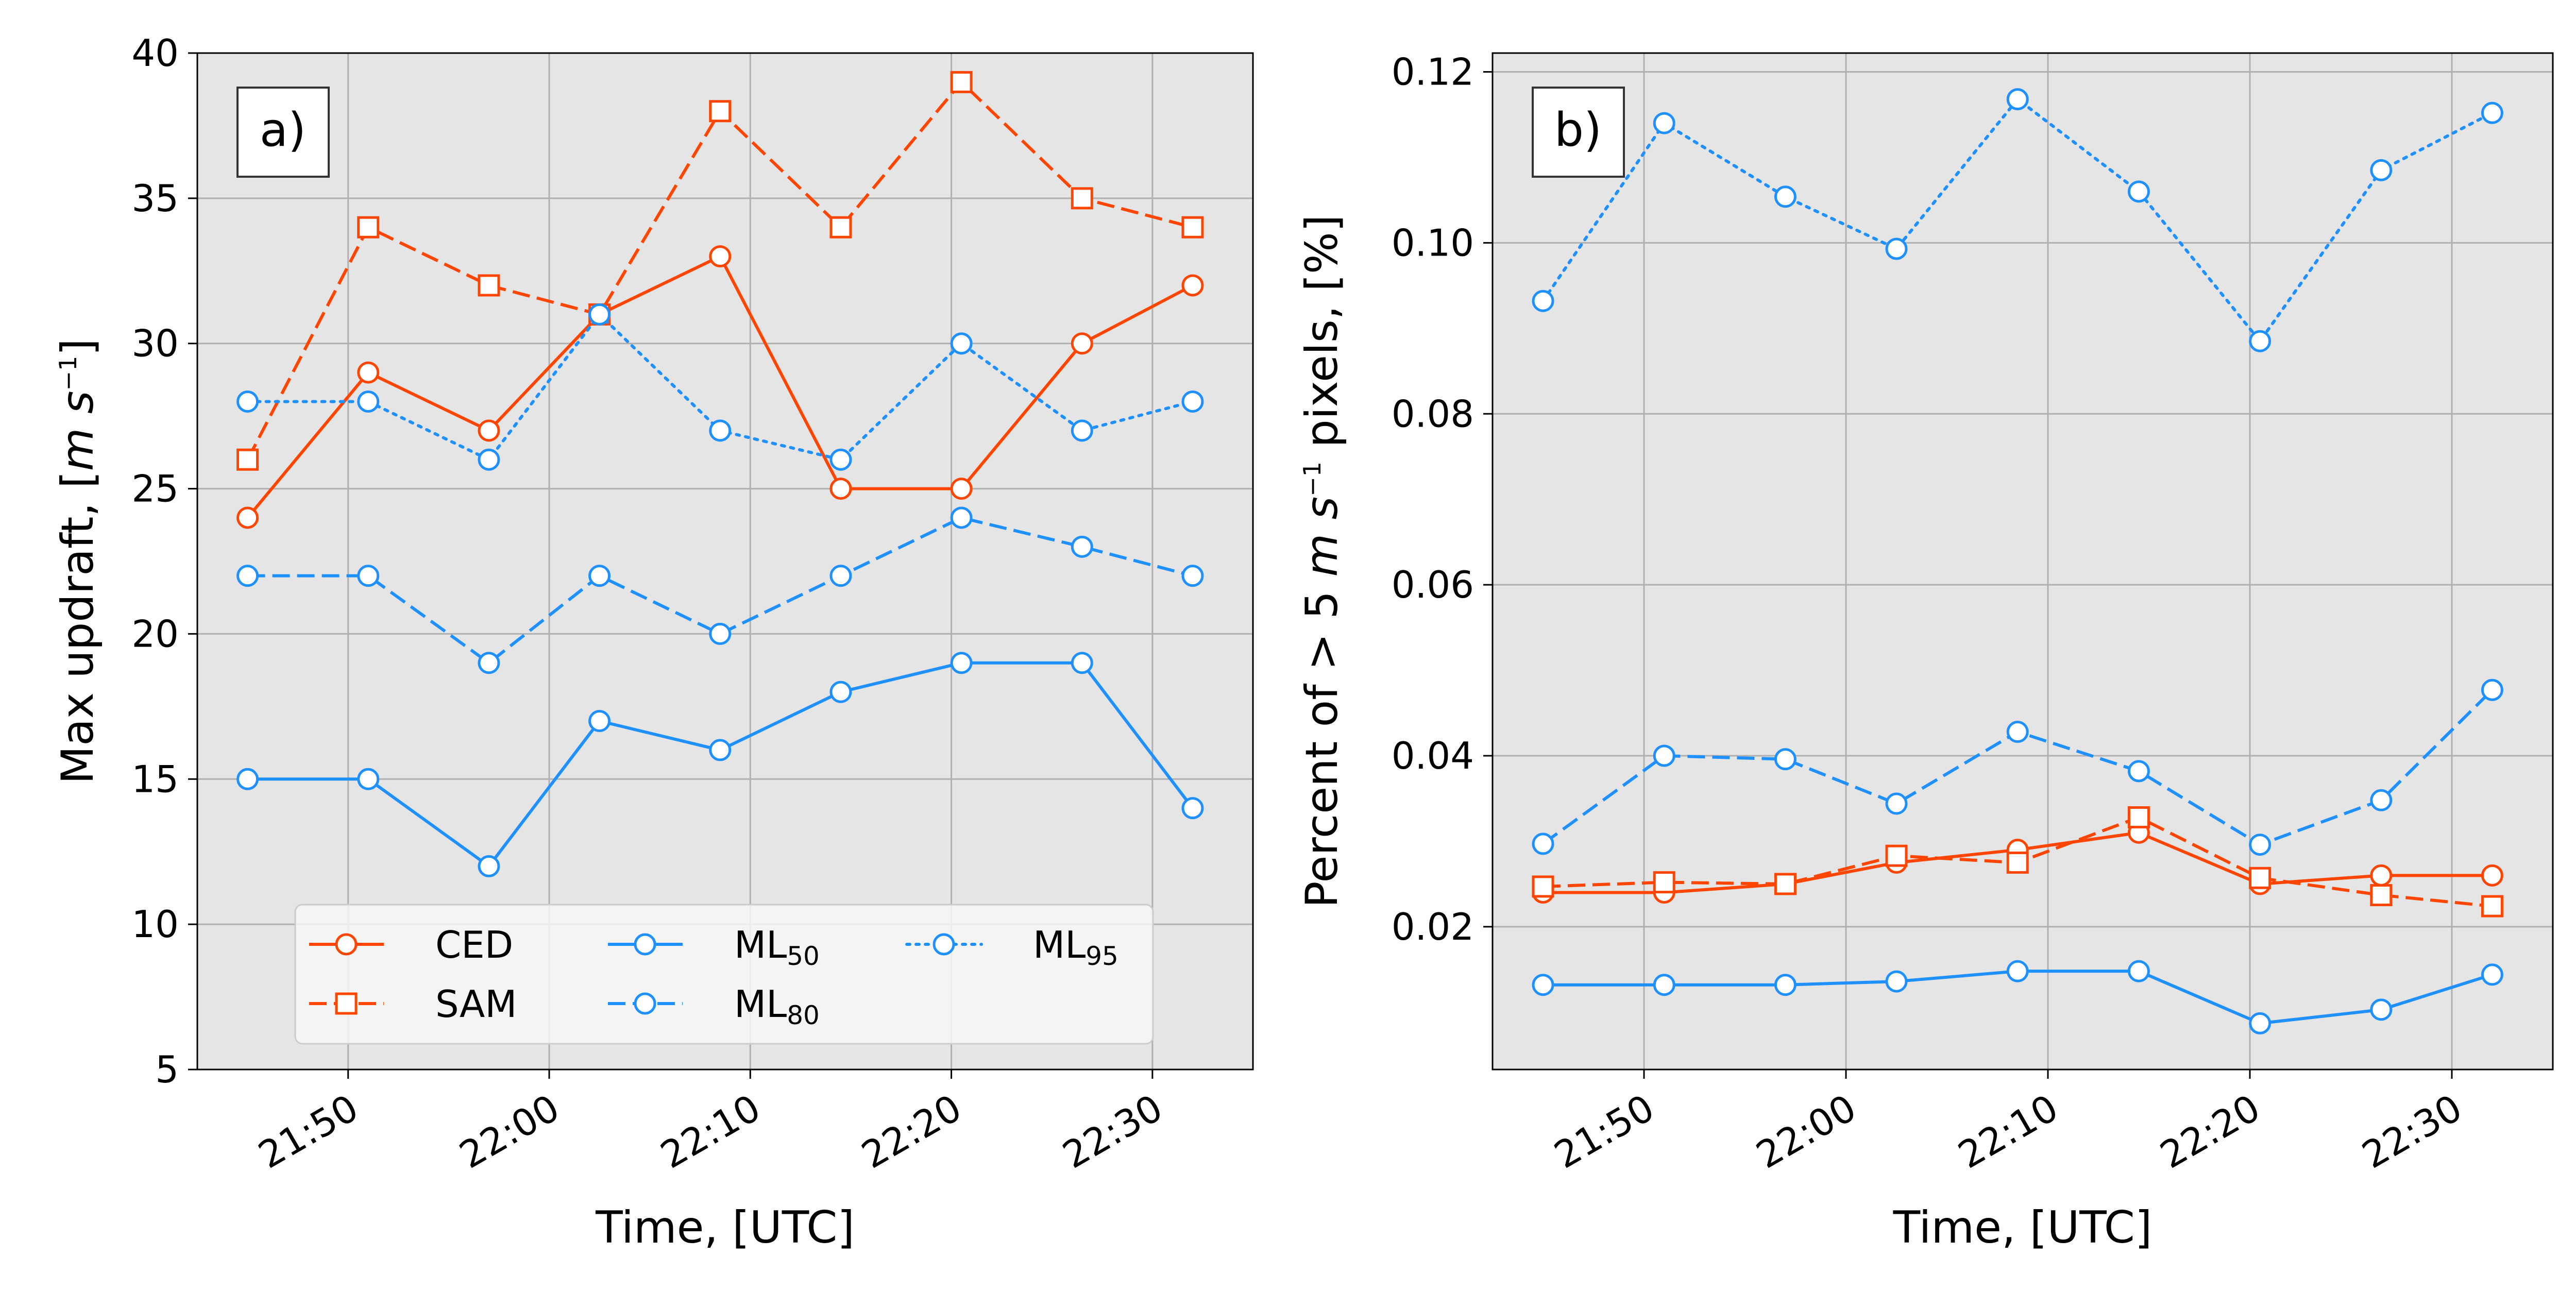 The width and height of the screenshot is (2576, 1290). Describe the element at coordinates (645, 944) in the screenshot. I see `legend-marker-ml50` at that location.